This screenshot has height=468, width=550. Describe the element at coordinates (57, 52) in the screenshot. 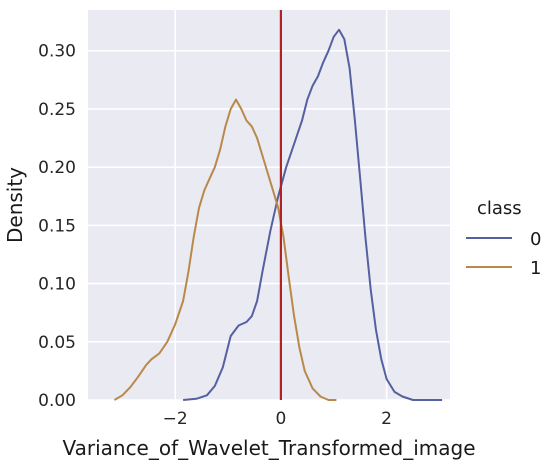

I see `y-tick-label: 0.30` at that location.